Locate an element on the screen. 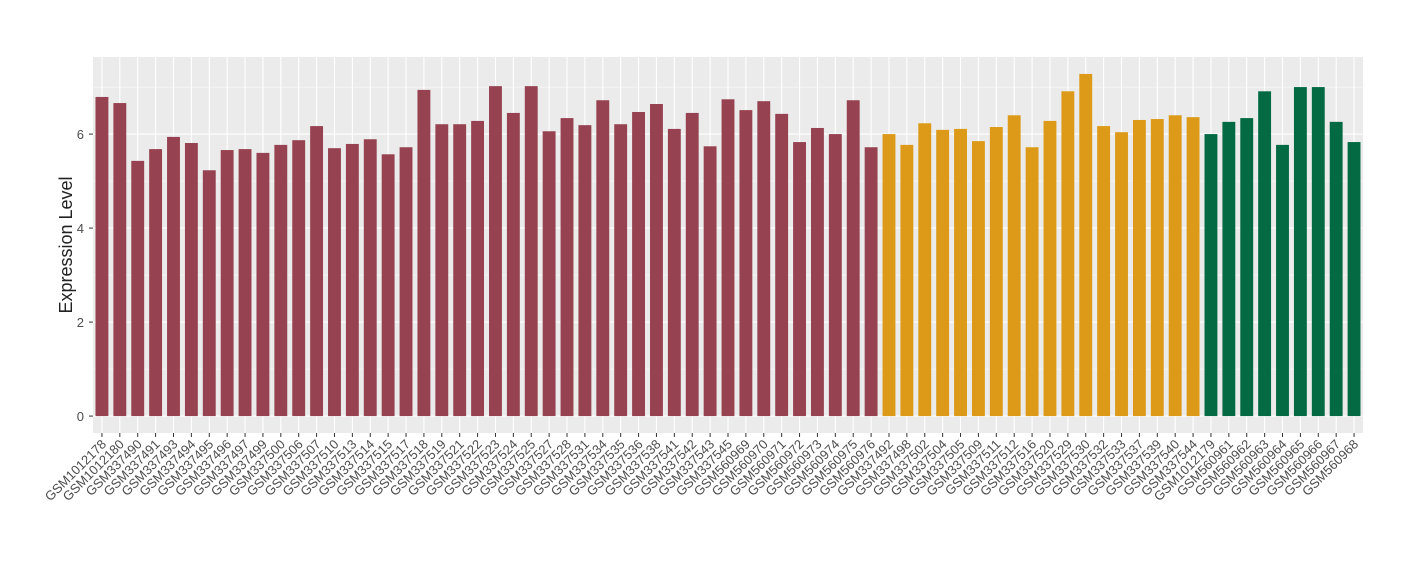 The image size is (1420, 580). y-tick-label: 0 is located at coordinates (80, 416).